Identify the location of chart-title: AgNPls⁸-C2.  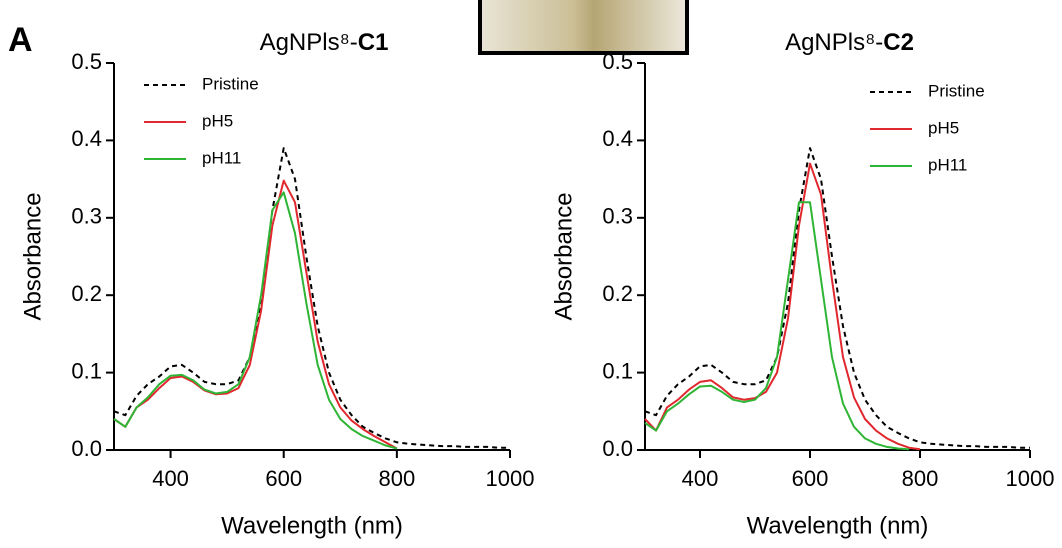
(849, 42).